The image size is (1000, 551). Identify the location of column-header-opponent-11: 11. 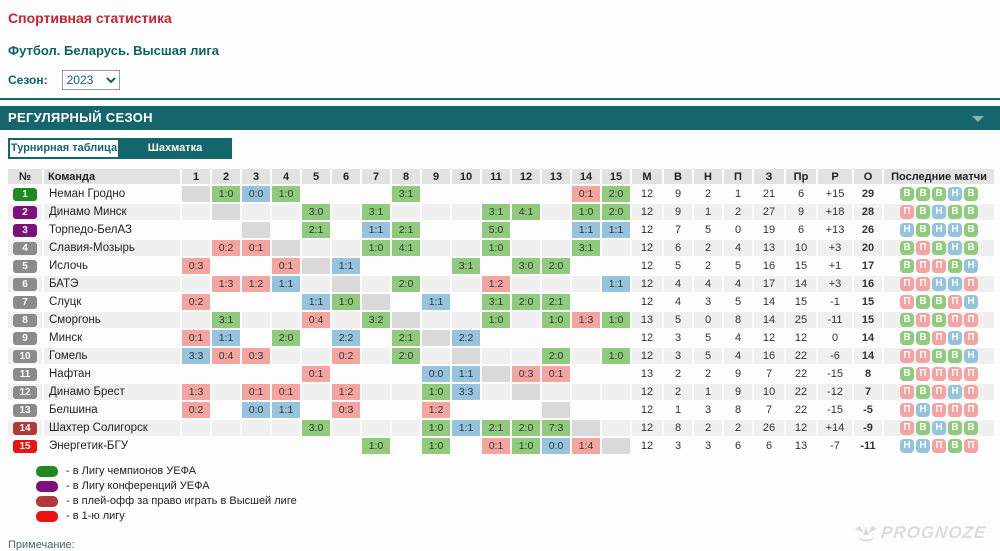
(496, 176).